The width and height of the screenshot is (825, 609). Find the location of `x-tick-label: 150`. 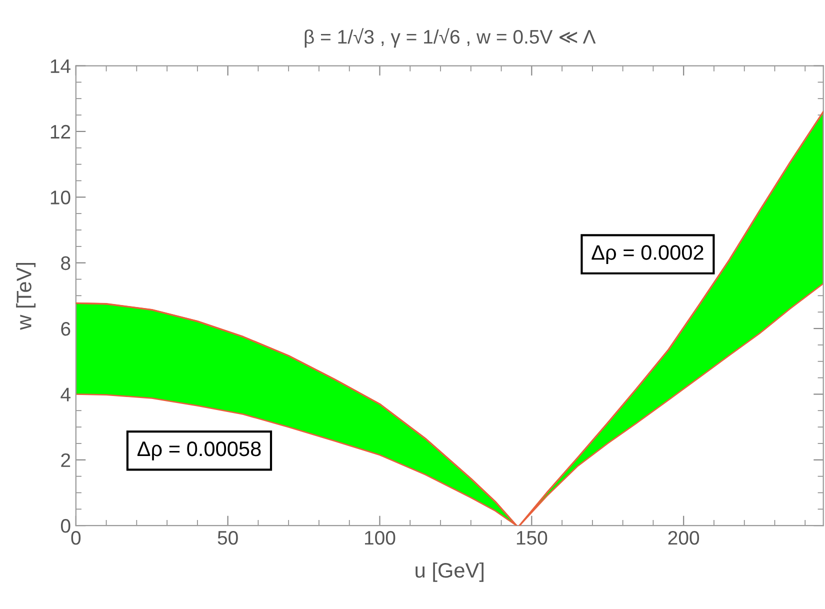

x-tick-label: 150 is located at coordinates (532, 537).